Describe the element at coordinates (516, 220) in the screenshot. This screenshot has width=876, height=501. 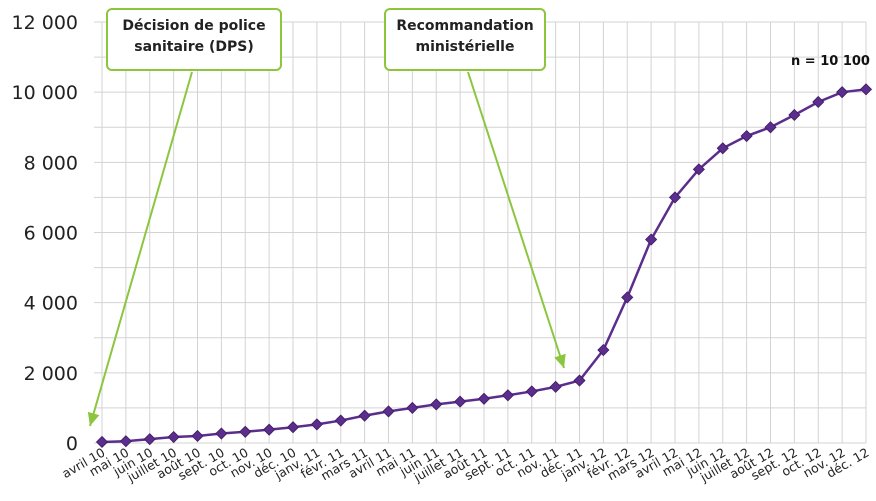
I see `arrow-recommandation-shaft` at that location.